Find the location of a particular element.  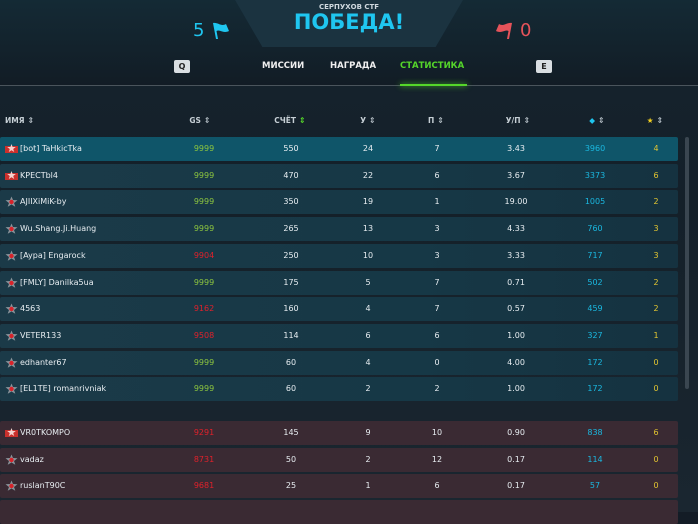

kd-ratio: 3.43 is located at coordinates (516, 148).